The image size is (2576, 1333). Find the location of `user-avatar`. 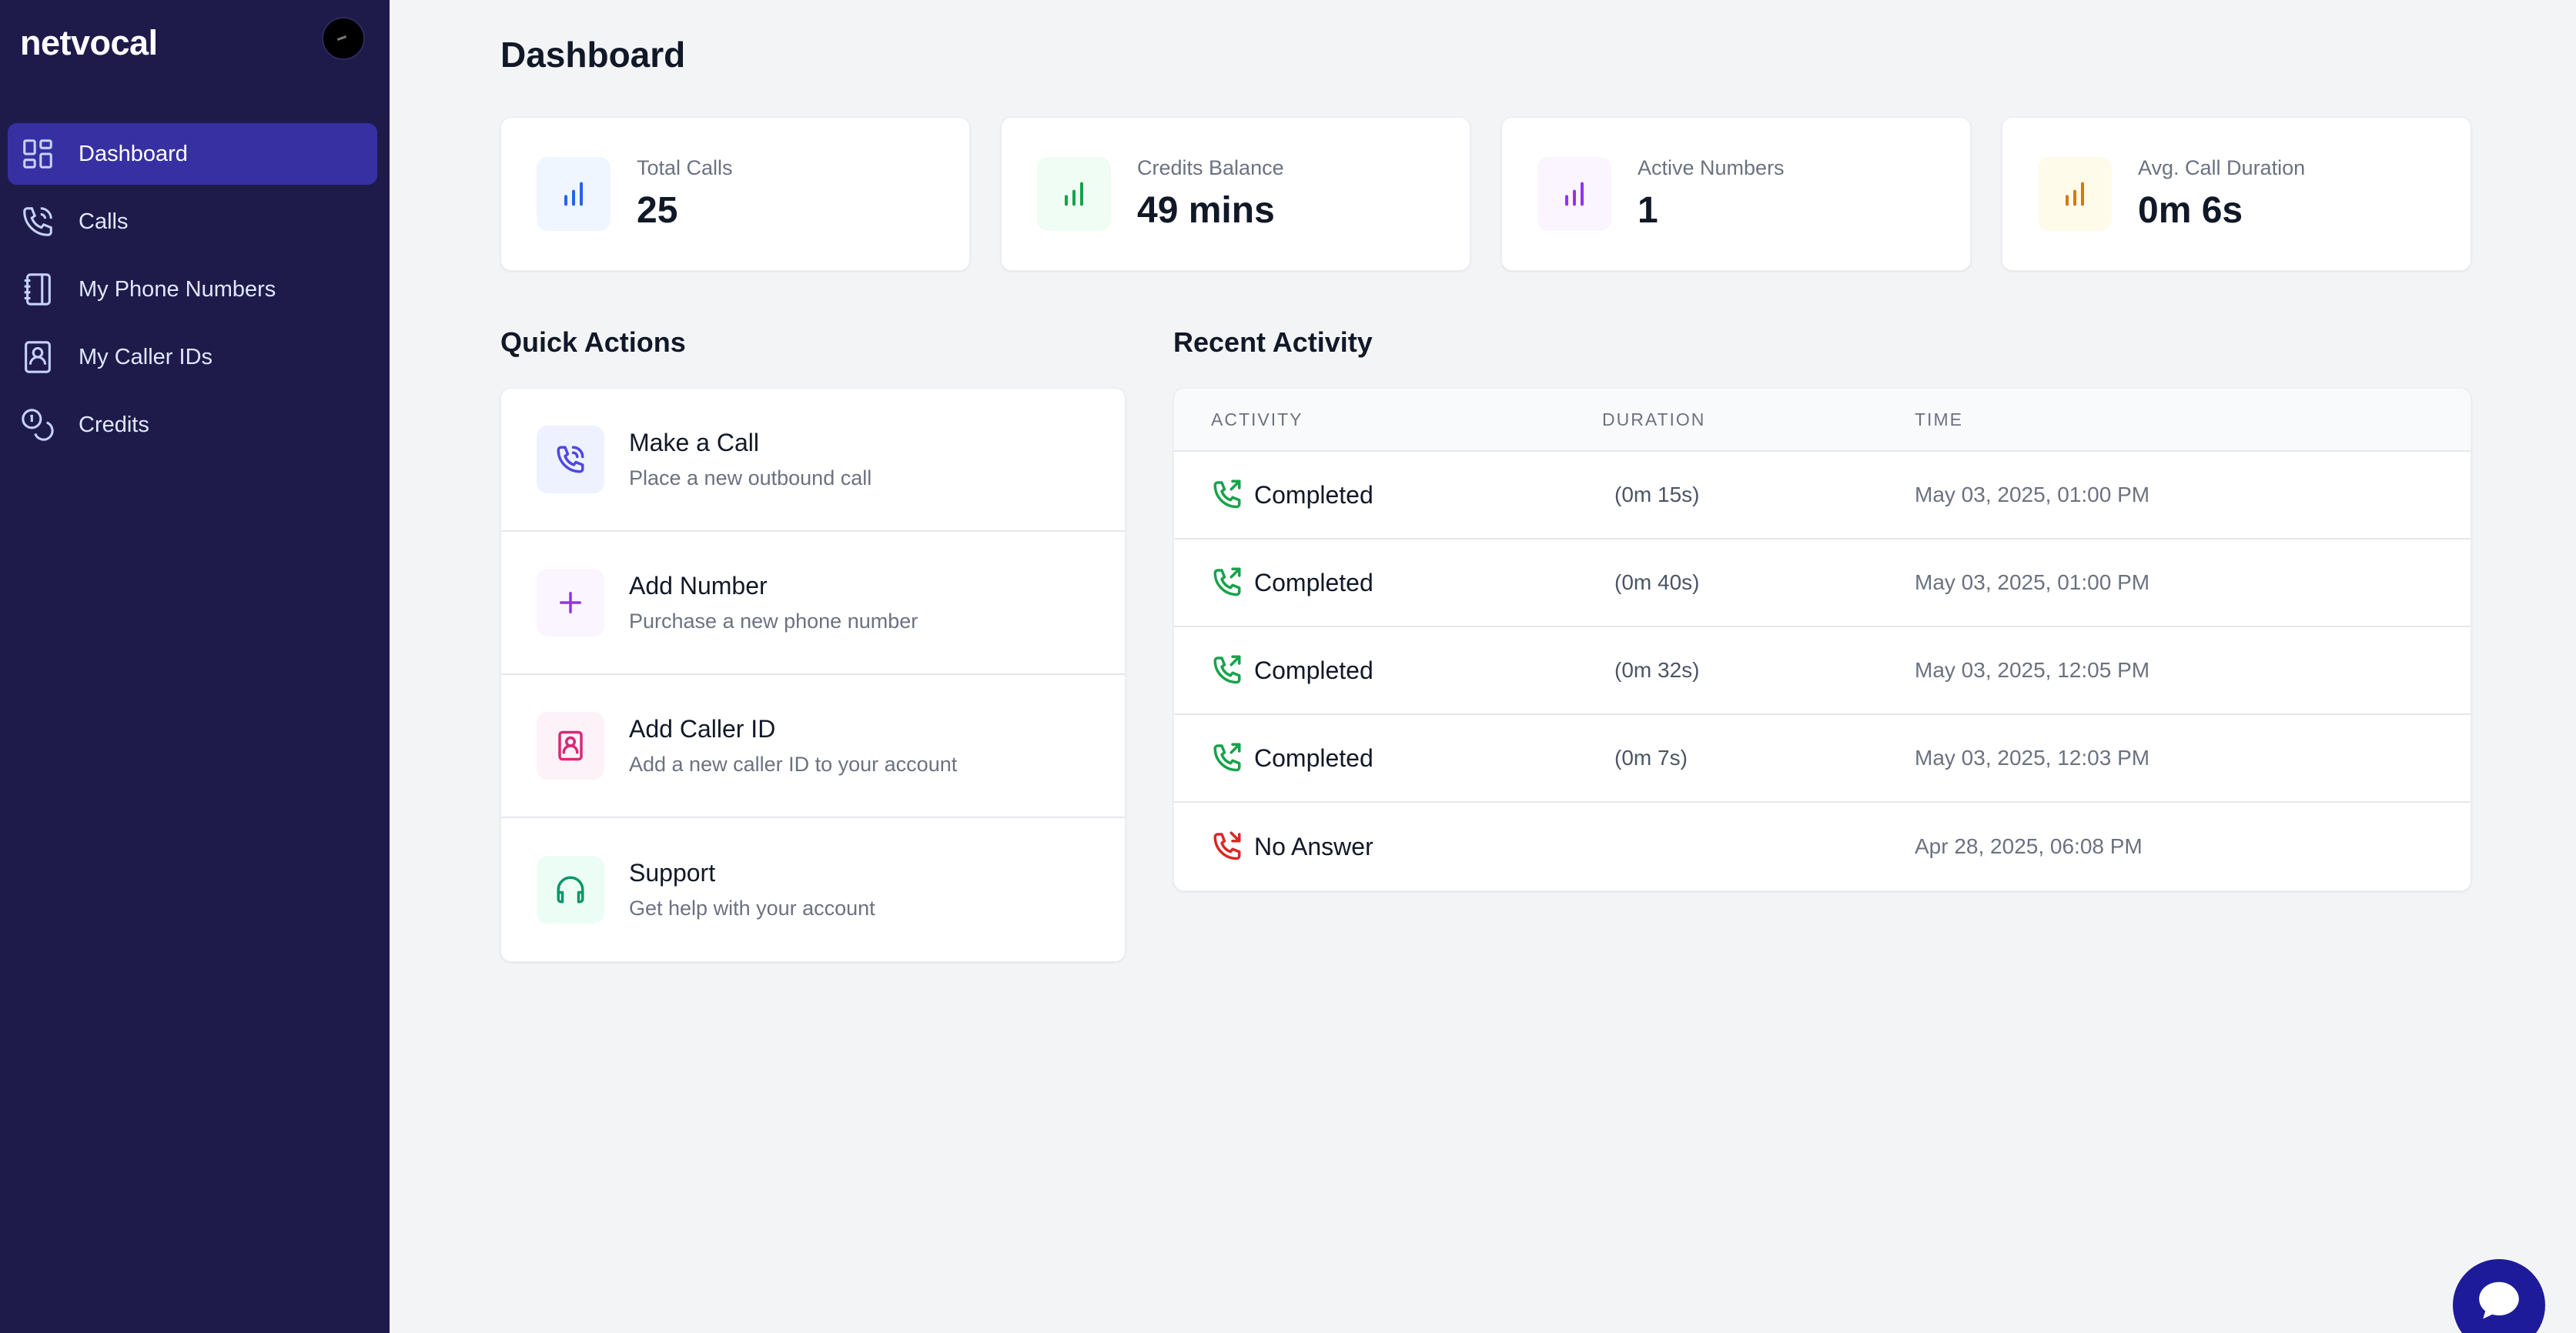

user-avatar is located at coordinates (343, 38).